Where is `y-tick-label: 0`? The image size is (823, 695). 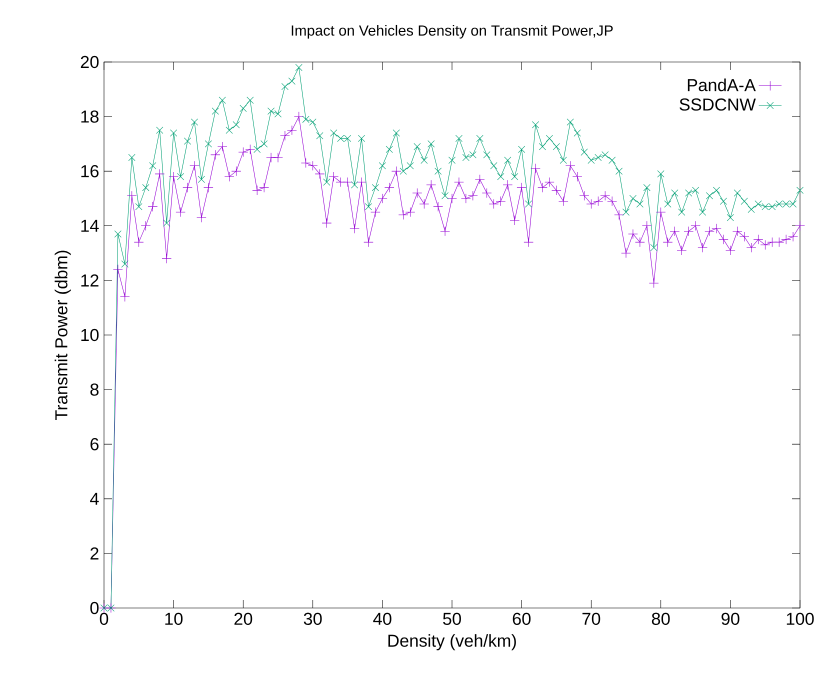 y-tick-label: 0 is located at coordinates (94, 608).